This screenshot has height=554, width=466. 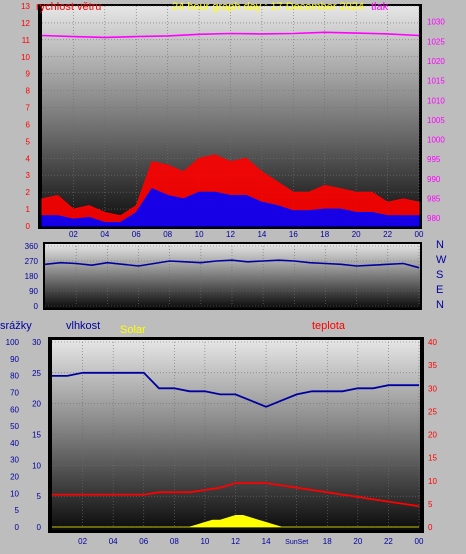 I want to click on wind-speed-tick-label: 8, so click(x=28, y=91).